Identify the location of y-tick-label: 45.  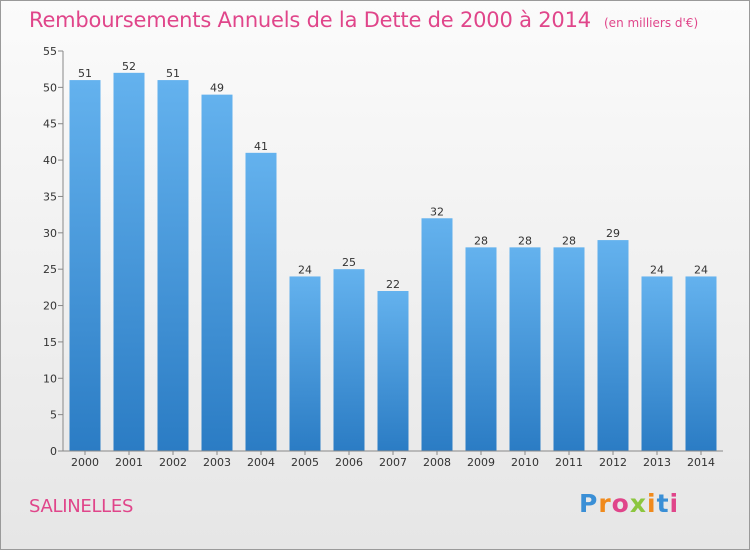
(50, 124).